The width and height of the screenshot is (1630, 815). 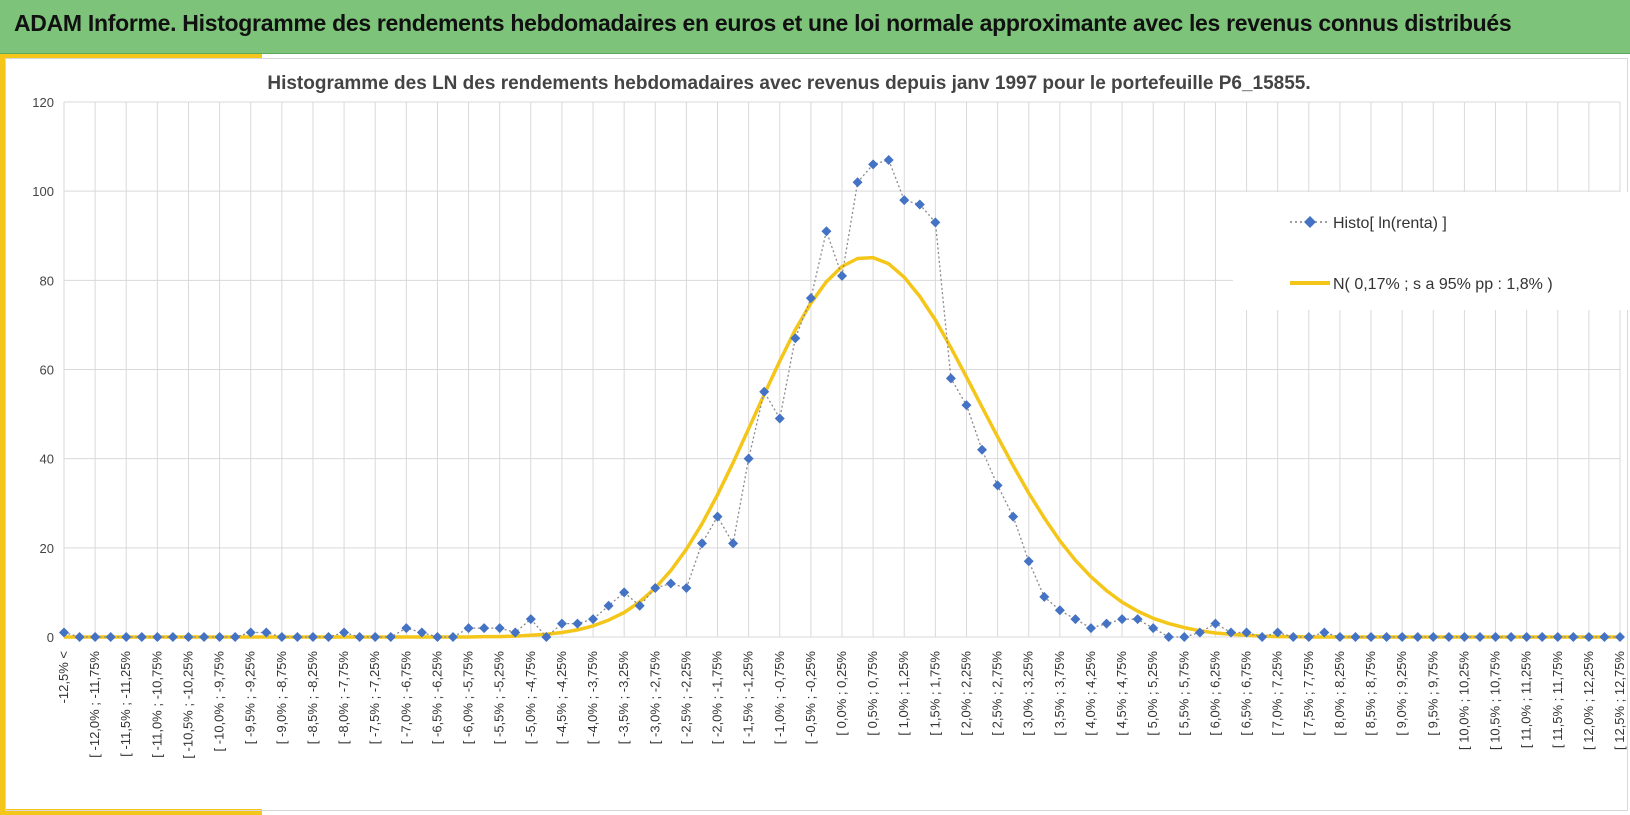 I want to click on x-tick-label: [ -9,0% ; -8,75%, so click(x=281, y=698).